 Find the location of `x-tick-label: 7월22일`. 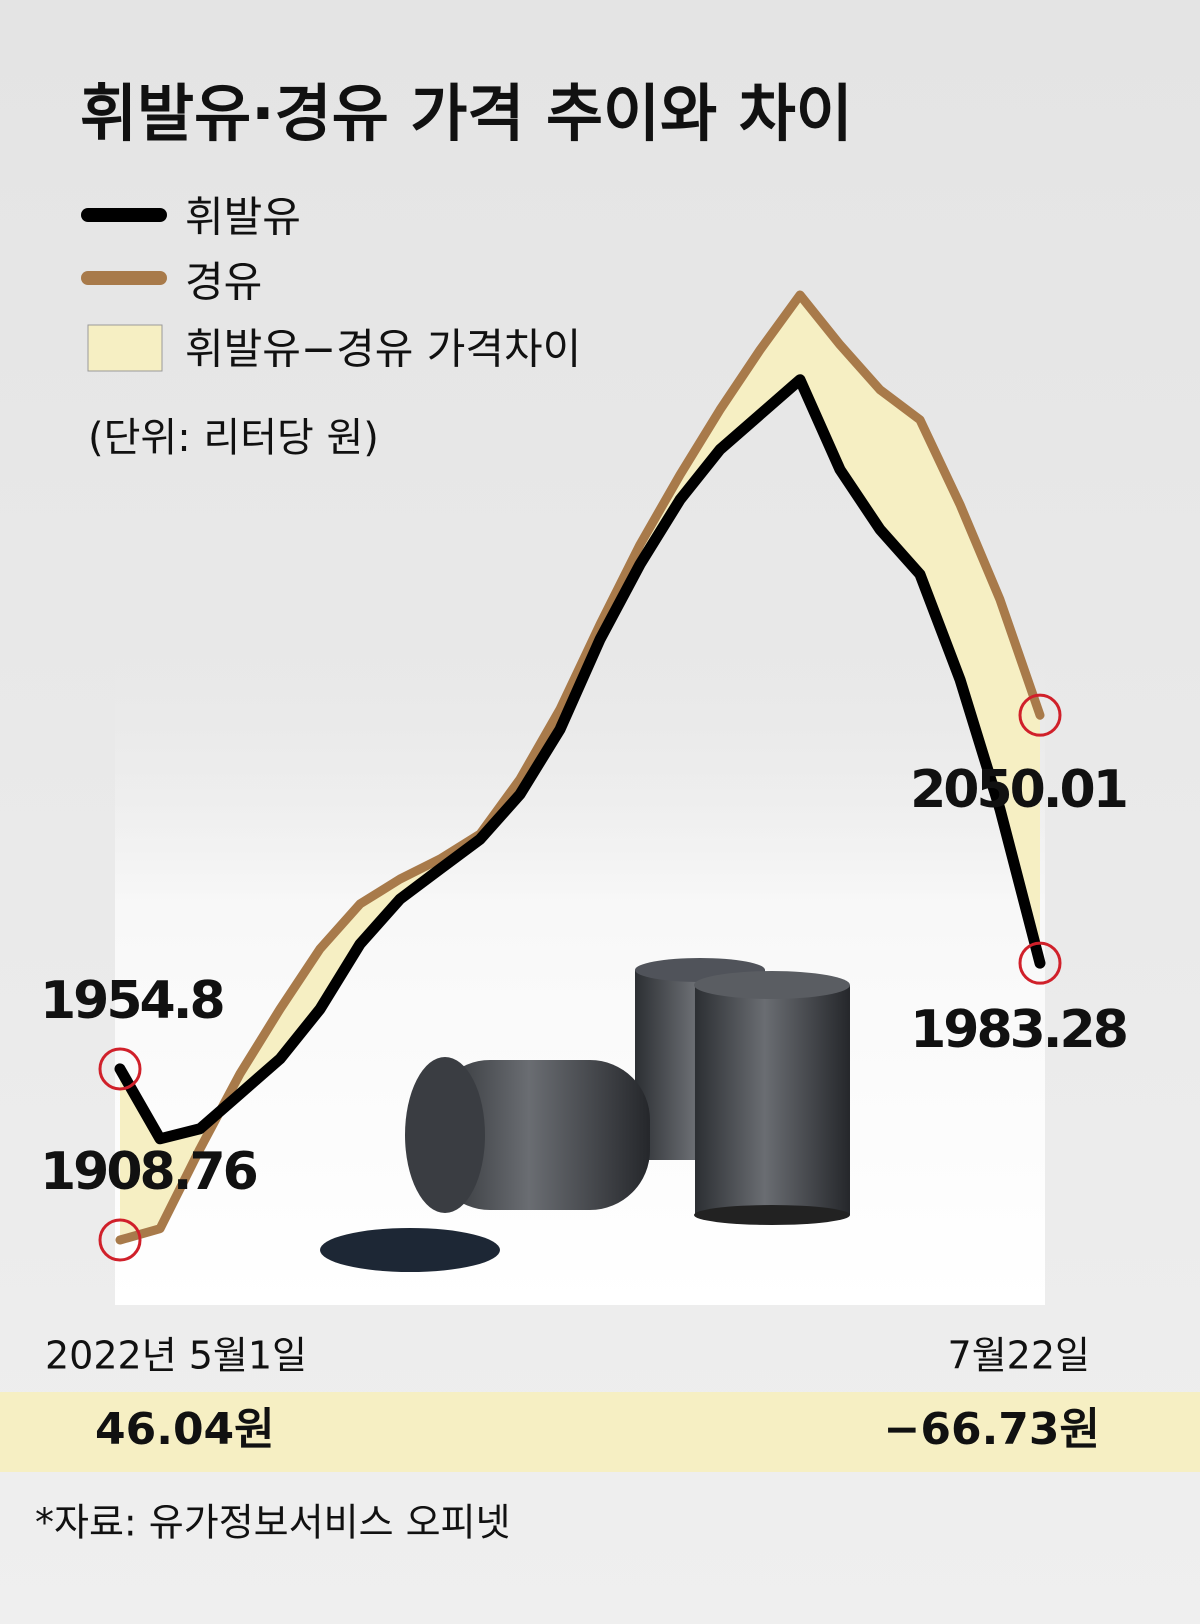

x-tick-label: 7월22일 is located at coordinates (1019, 1356).